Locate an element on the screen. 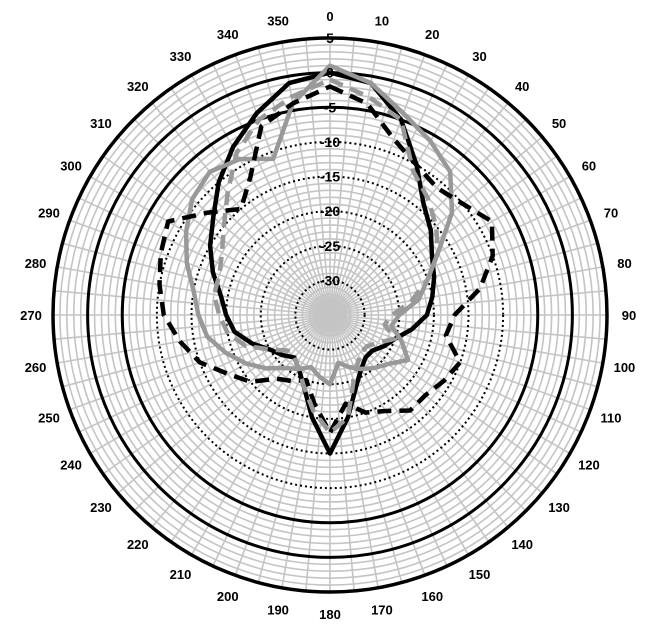  angle-tick-label: 80 is located at coordinates (624, 263).